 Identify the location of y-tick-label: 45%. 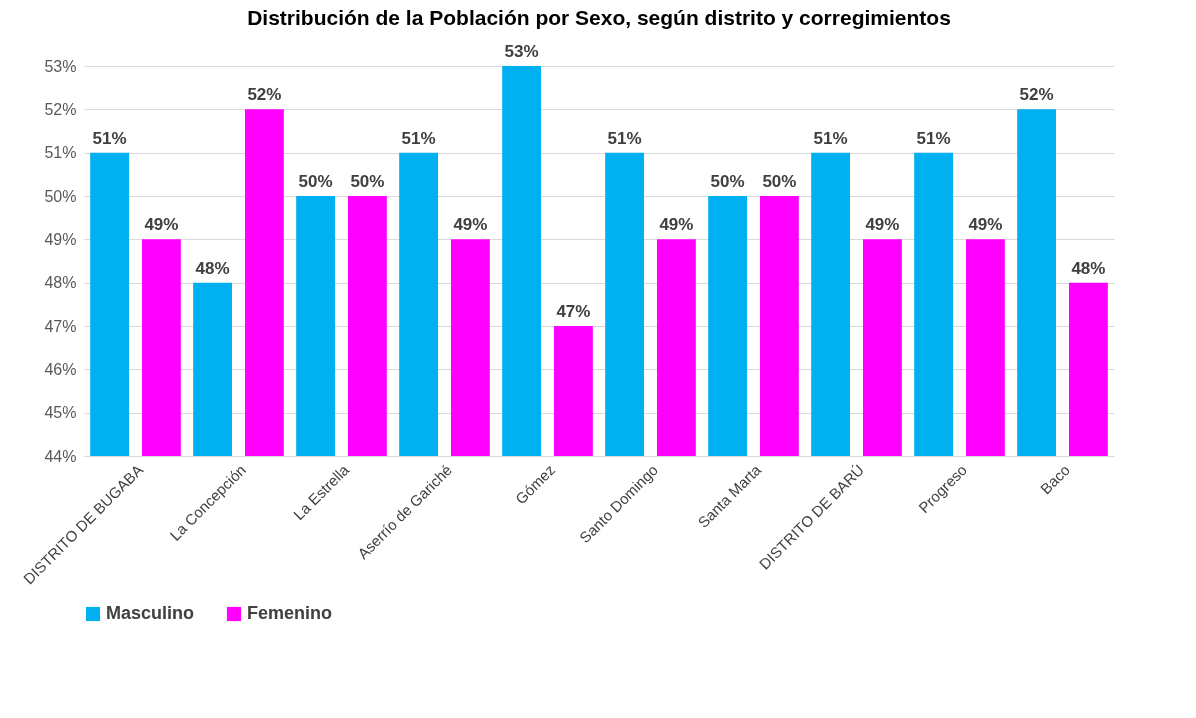
(60, 413).